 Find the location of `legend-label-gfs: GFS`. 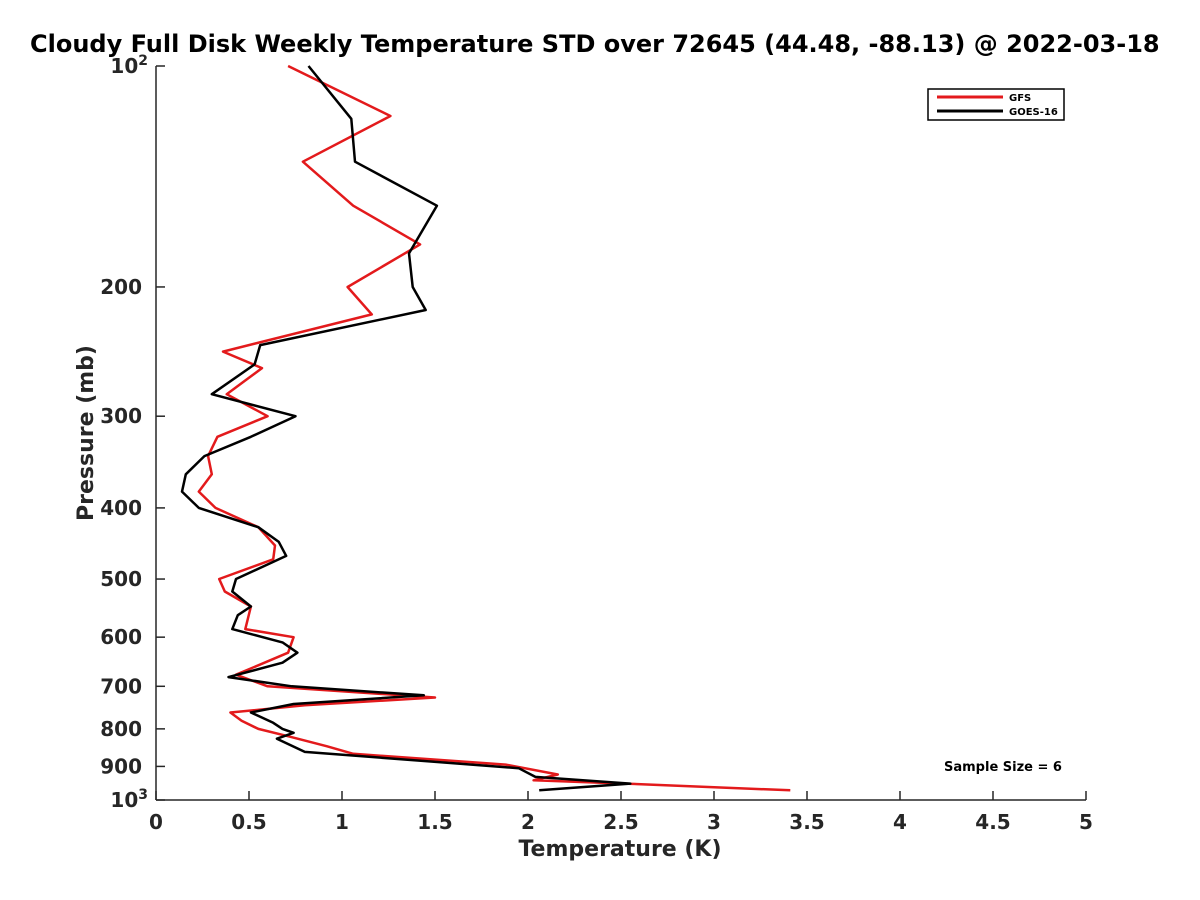

legend-label-gfs: GFS is located at coordinates (1020, 98).